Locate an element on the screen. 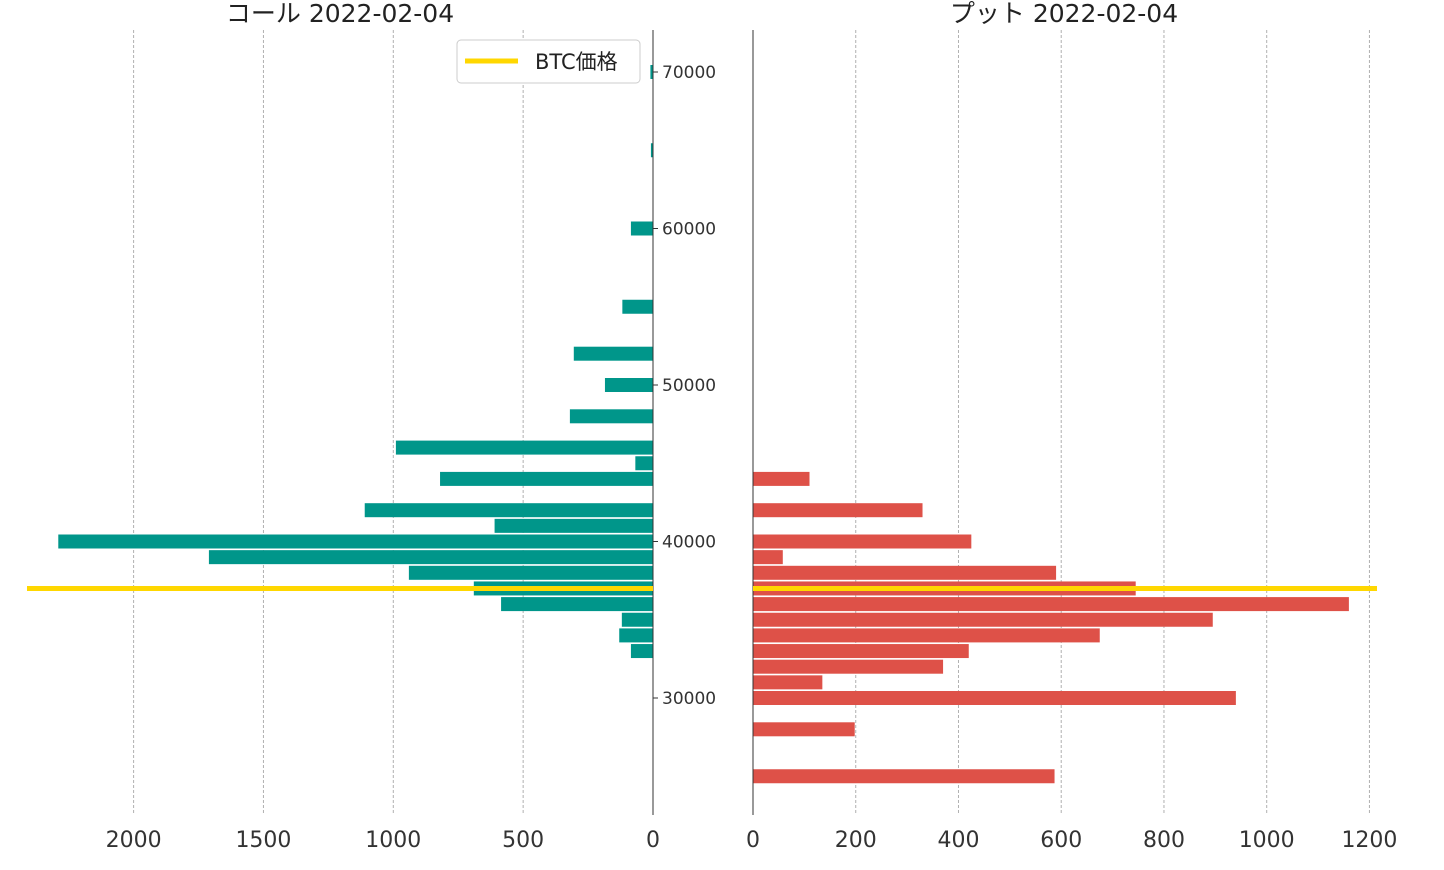  strike-tick-label: 70000 is located at coordinates (689, 73).